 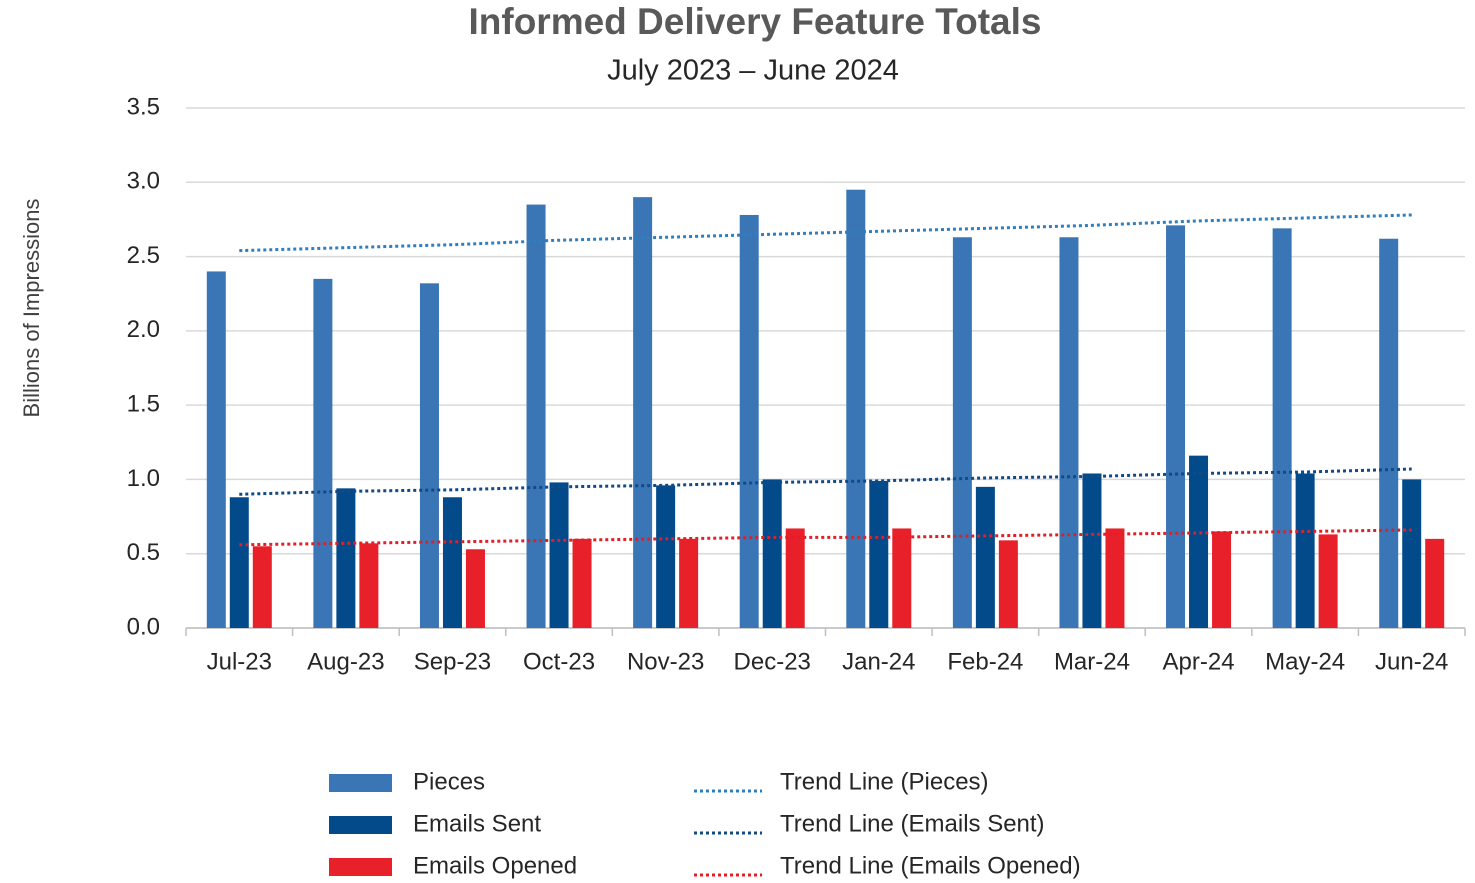 What do you see at coordinates (239, 661) in the screenshot?
I see `x-tick-label: Jul-23` at bounding box center [239, 661].